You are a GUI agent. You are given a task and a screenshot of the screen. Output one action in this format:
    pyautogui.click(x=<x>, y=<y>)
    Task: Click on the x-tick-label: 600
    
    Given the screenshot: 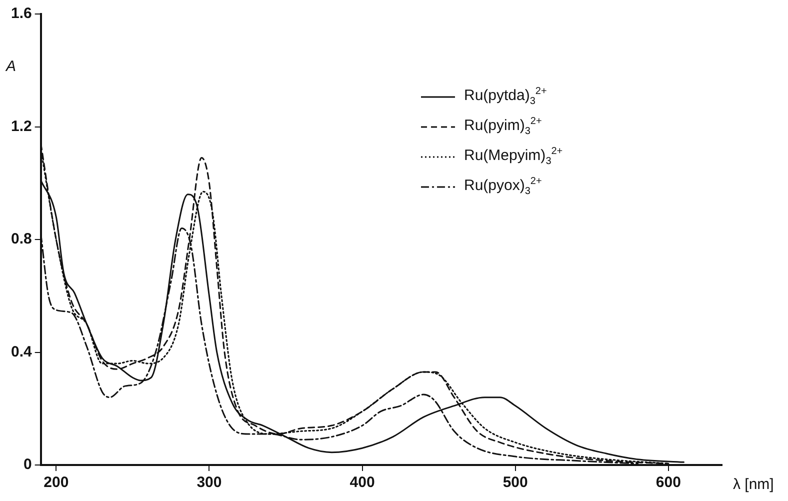 What is the action you would take?
    pyautogui.click(x=668, y=483)
    